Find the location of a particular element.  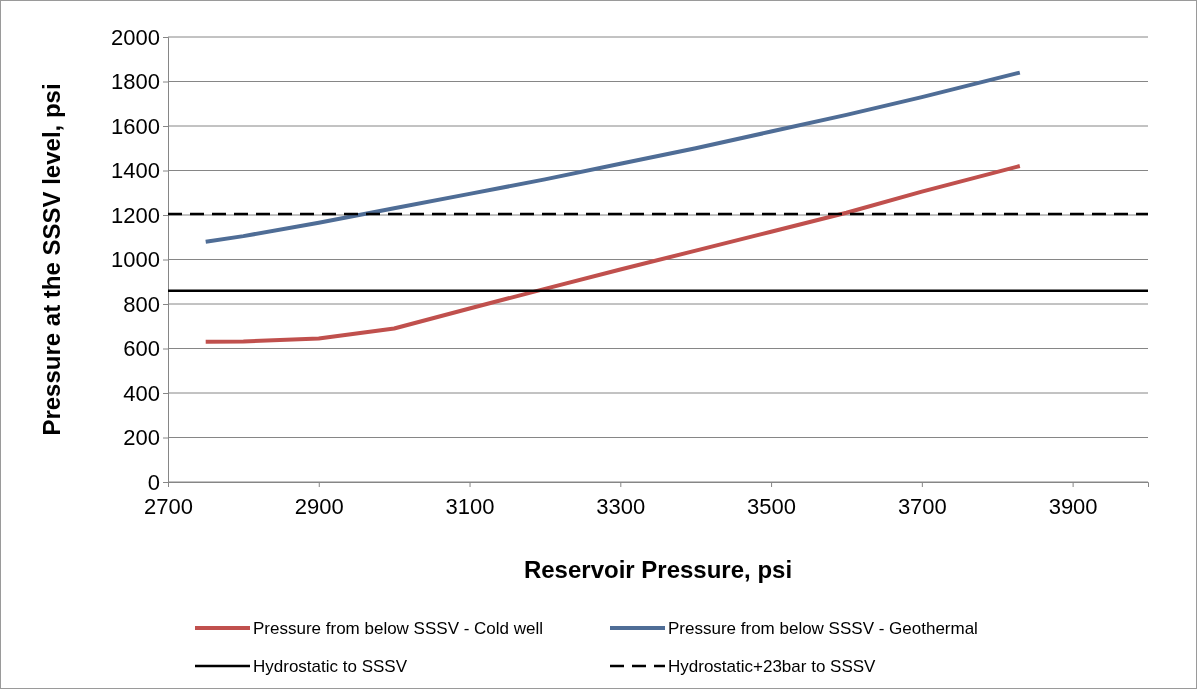

y-tick-label: 1200 is located at coordinates (135, 215).